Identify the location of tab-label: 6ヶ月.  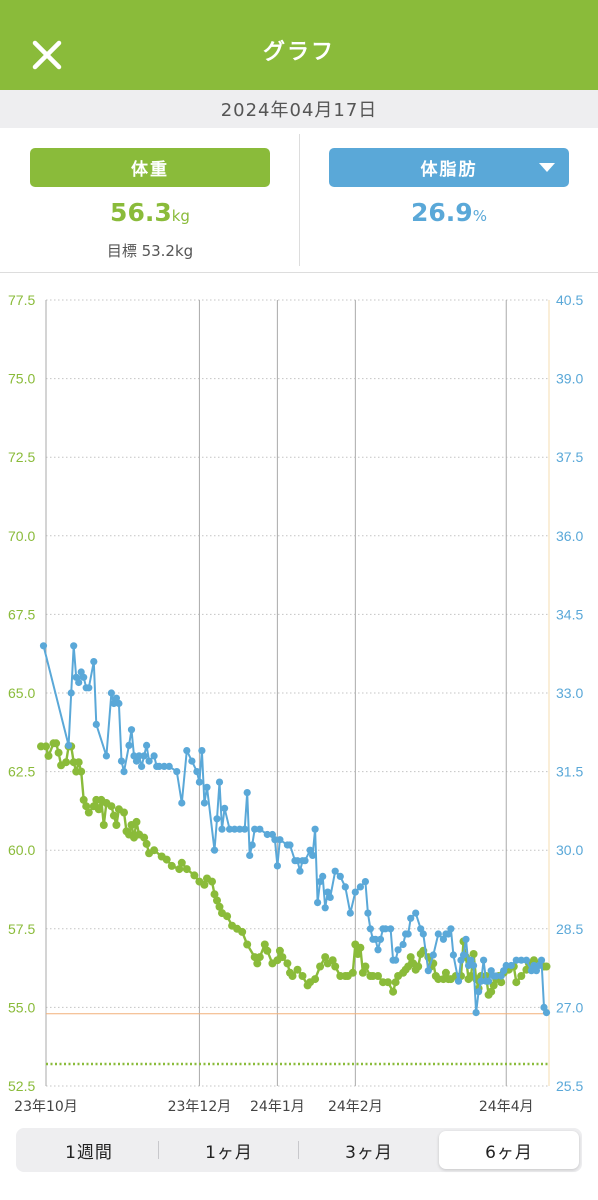
(509, 1152).